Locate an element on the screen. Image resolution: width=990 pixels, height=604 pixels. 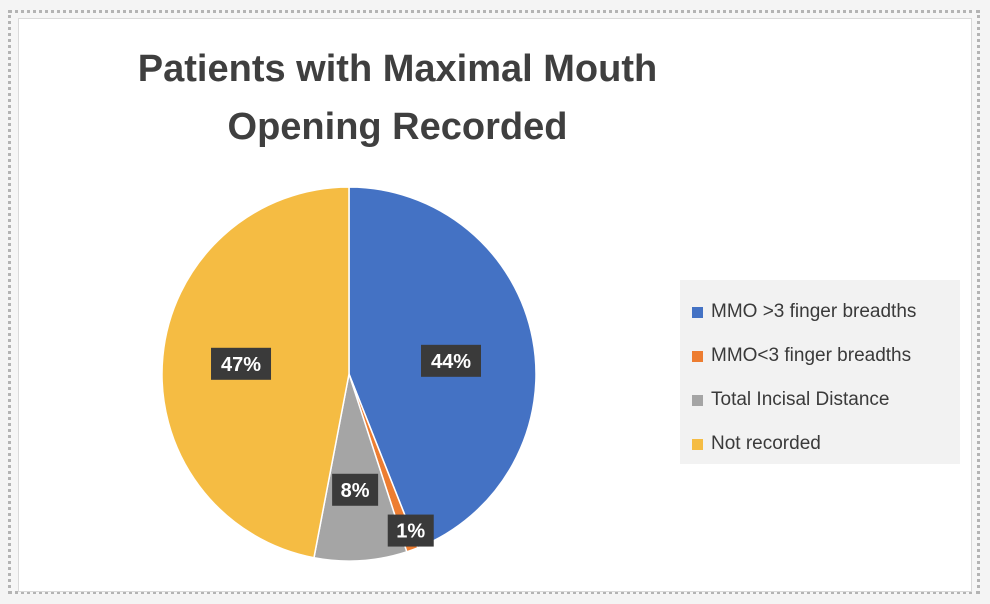
data-label: 44% is located at coordinates (451, 360).